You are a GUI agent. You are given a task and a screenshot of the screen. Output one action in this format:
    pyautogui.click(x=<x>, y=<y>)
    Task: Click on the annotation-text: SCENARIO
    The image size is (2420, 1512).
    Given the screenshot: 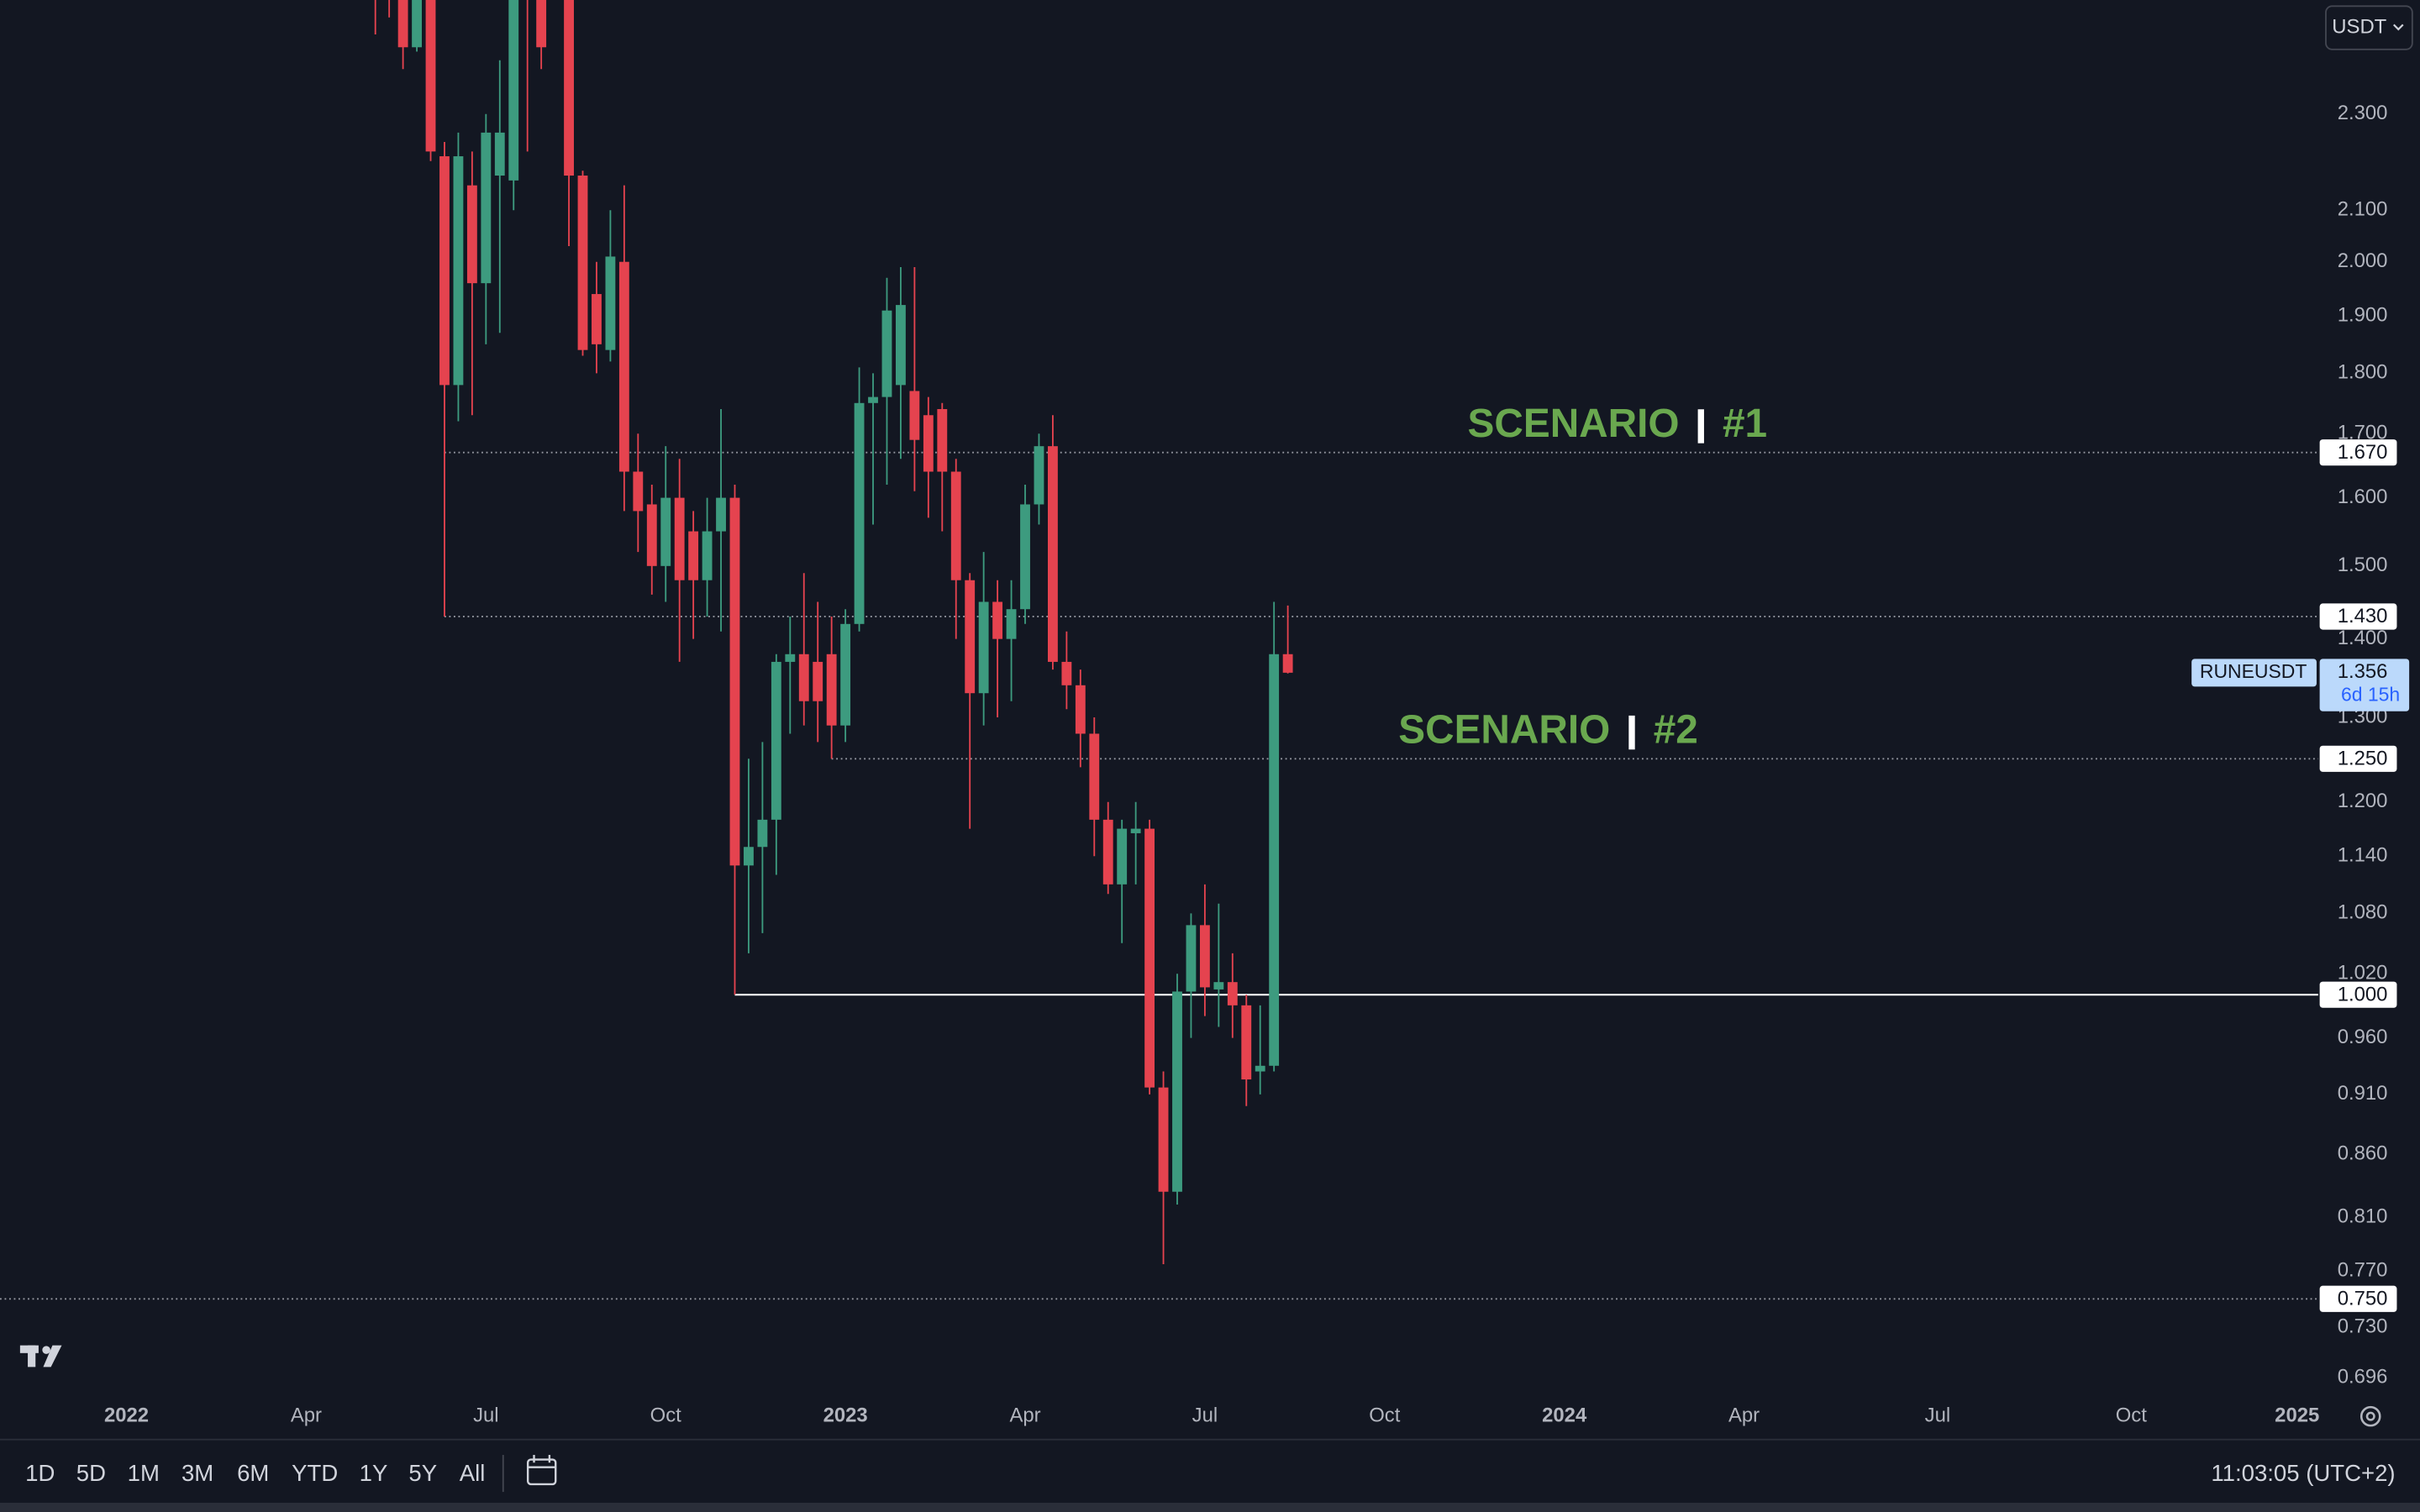 What is the action you would take?
    pyautogui.click(x=1574, y=424)
    